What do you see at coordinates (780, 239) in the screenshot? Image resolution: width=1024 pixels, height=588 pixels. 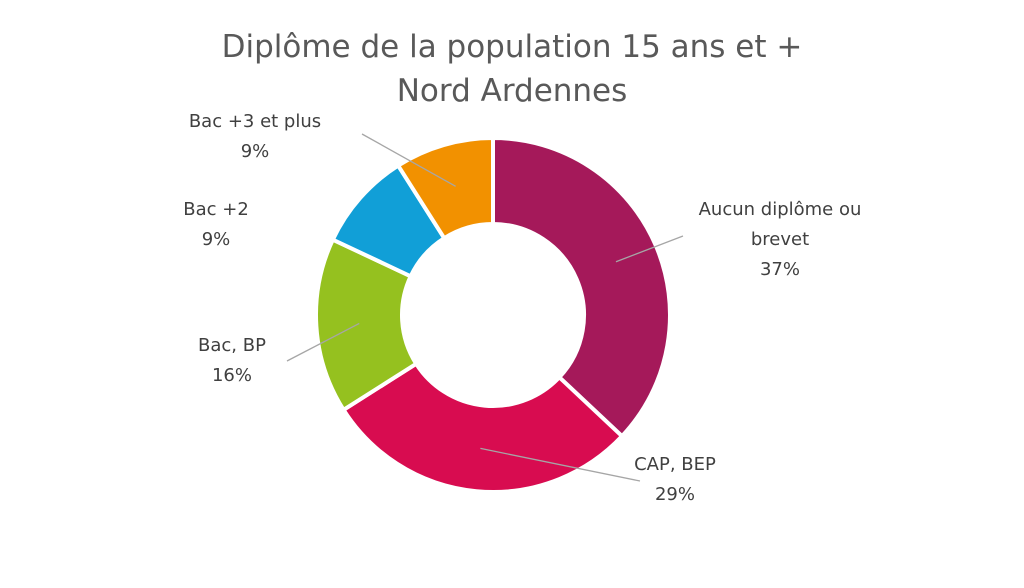 I see `slice-label-0-line-1: brevet` at bounding box center [780, 239].